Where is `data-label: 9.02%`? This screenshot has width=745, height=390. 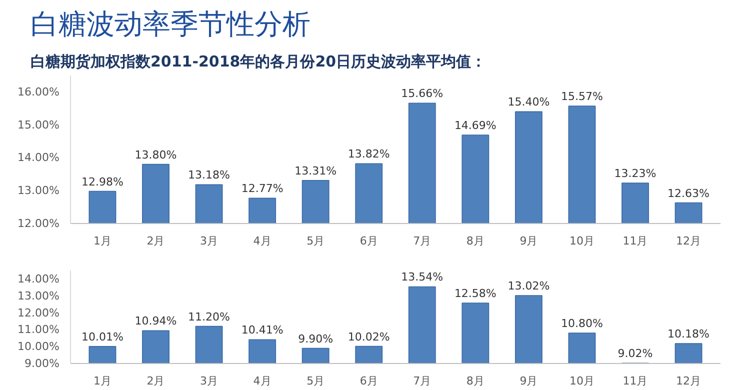
data-label: 9.02% is located at coordinates (635, 353).